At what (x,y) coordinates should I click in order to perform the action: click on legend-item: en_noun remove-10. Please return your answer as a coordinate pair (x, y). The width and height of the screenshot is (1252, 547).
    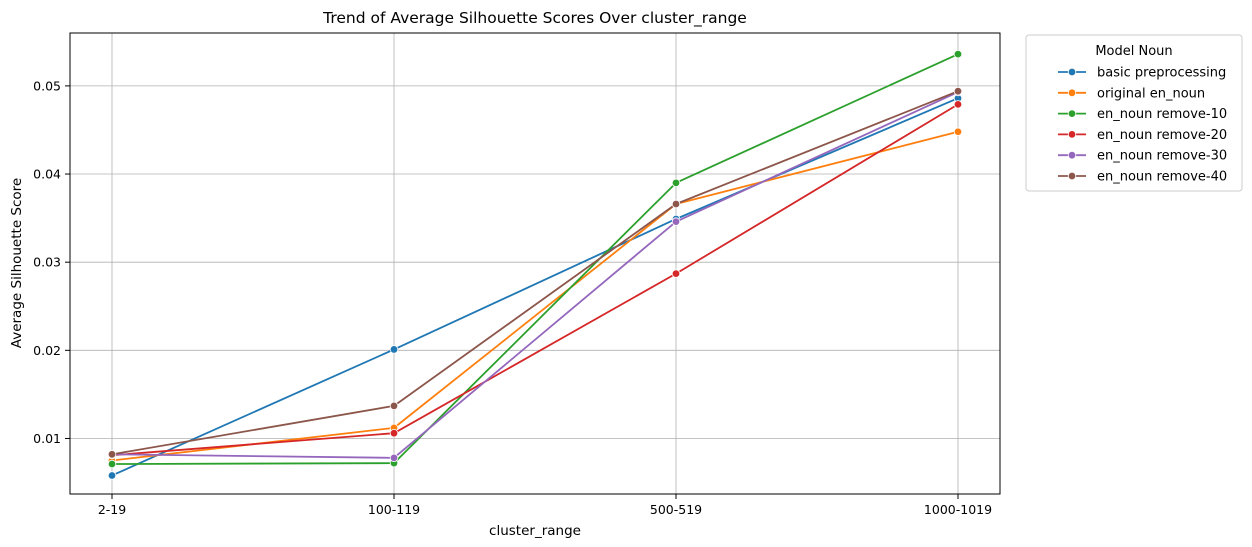
    Looking at the image, I should click on (1142, 114).